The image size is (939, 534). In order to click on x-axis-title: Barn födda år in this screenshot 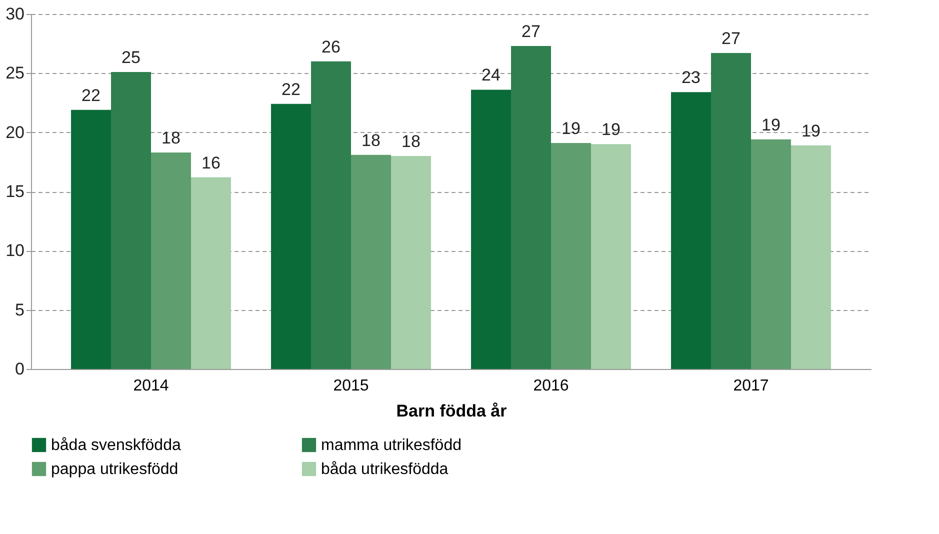, I will do `click(452, 411)`.